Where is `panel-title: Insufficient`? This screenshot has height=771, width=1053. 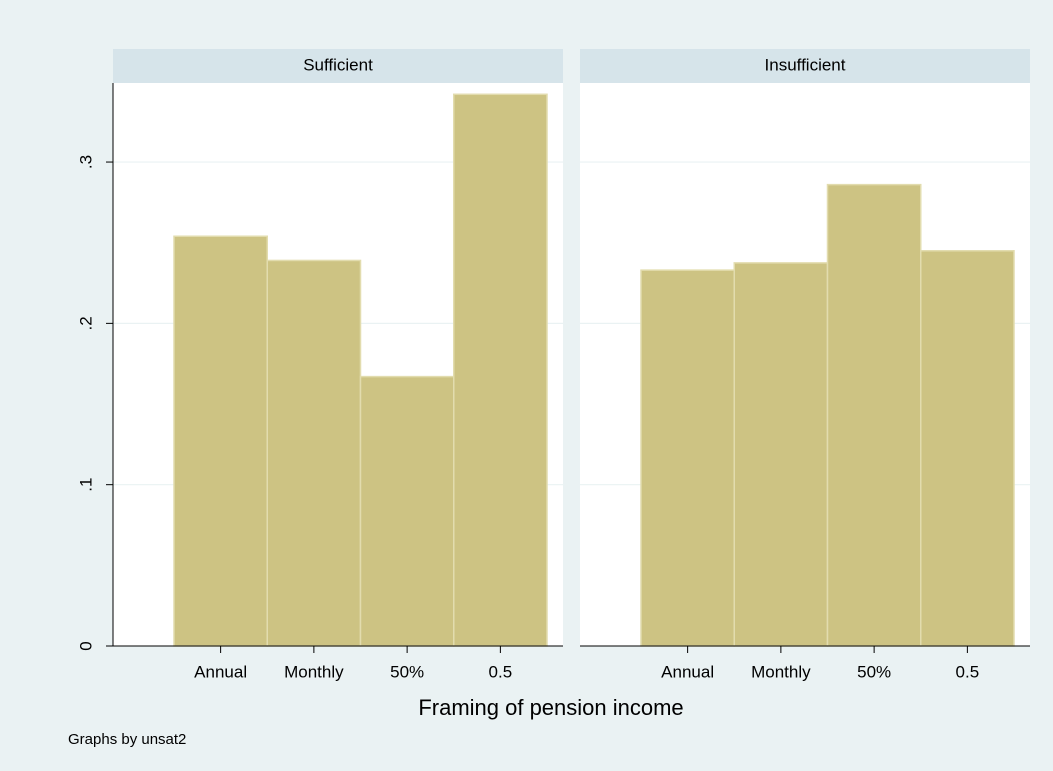
panel-title: Insufficient is located at coordinates (805, 64).